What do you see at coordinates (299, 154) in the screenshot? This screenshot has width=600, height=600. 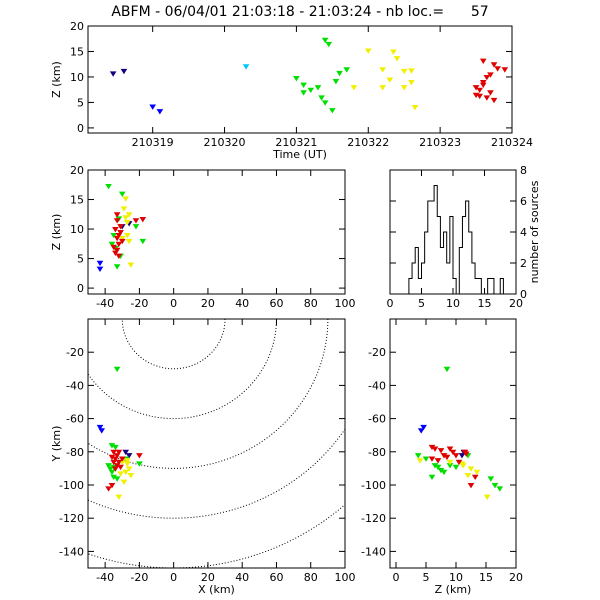 I see `x-axis-label: Time (UT)` at bounding box center [299, 154].